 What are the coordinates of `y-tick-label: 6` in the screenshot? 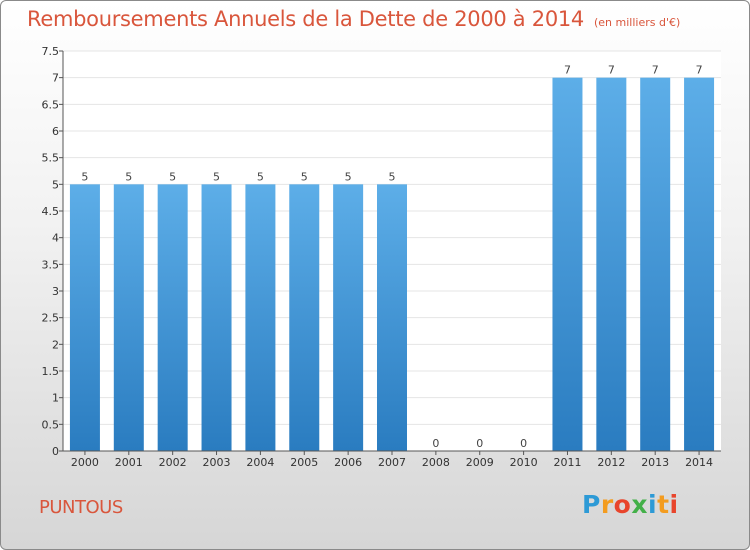 It's located at (55, 131).